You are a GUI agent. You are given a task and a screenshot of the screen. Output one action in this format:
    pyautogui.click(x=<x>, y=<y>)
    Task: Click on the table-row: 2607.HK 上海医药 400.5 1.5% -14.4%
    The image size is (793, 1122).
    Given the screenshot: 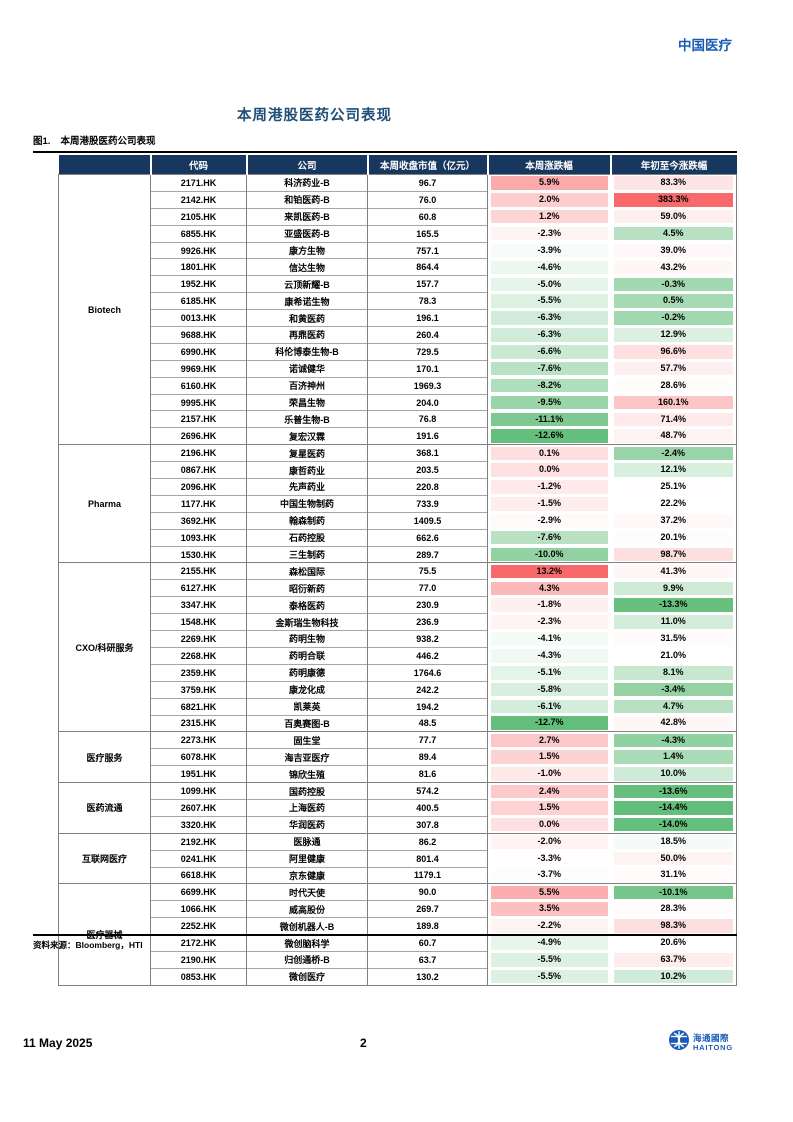 What is the action you would take?
    pyautogui.click(x=398, y=807)
    